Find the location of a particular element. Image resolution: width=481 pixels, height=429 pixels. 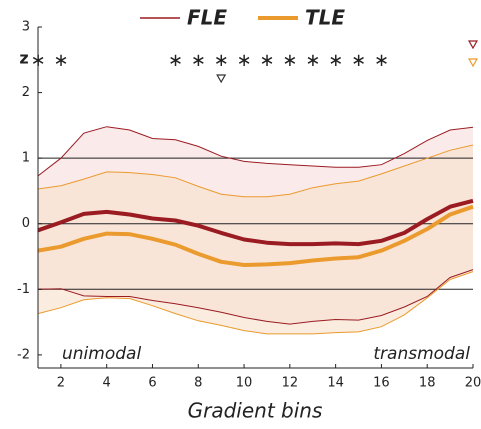

y-axis-label: z is located at coordinates (23, 58).